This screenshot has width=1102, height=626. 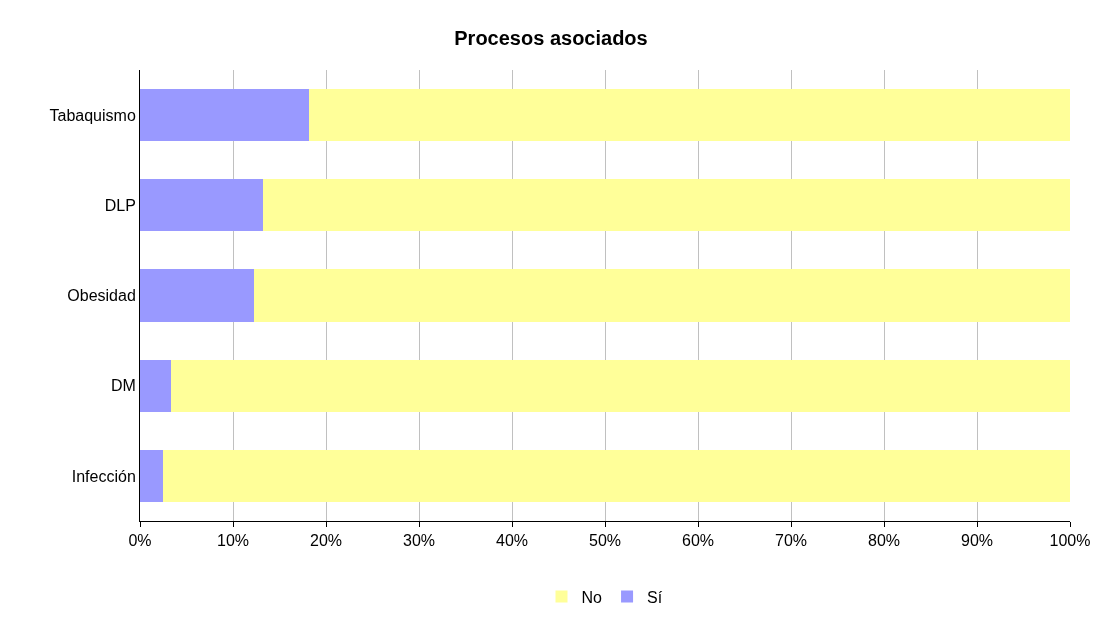 I want to click on x-tick-label: 70%, so click(x=791, y=541).